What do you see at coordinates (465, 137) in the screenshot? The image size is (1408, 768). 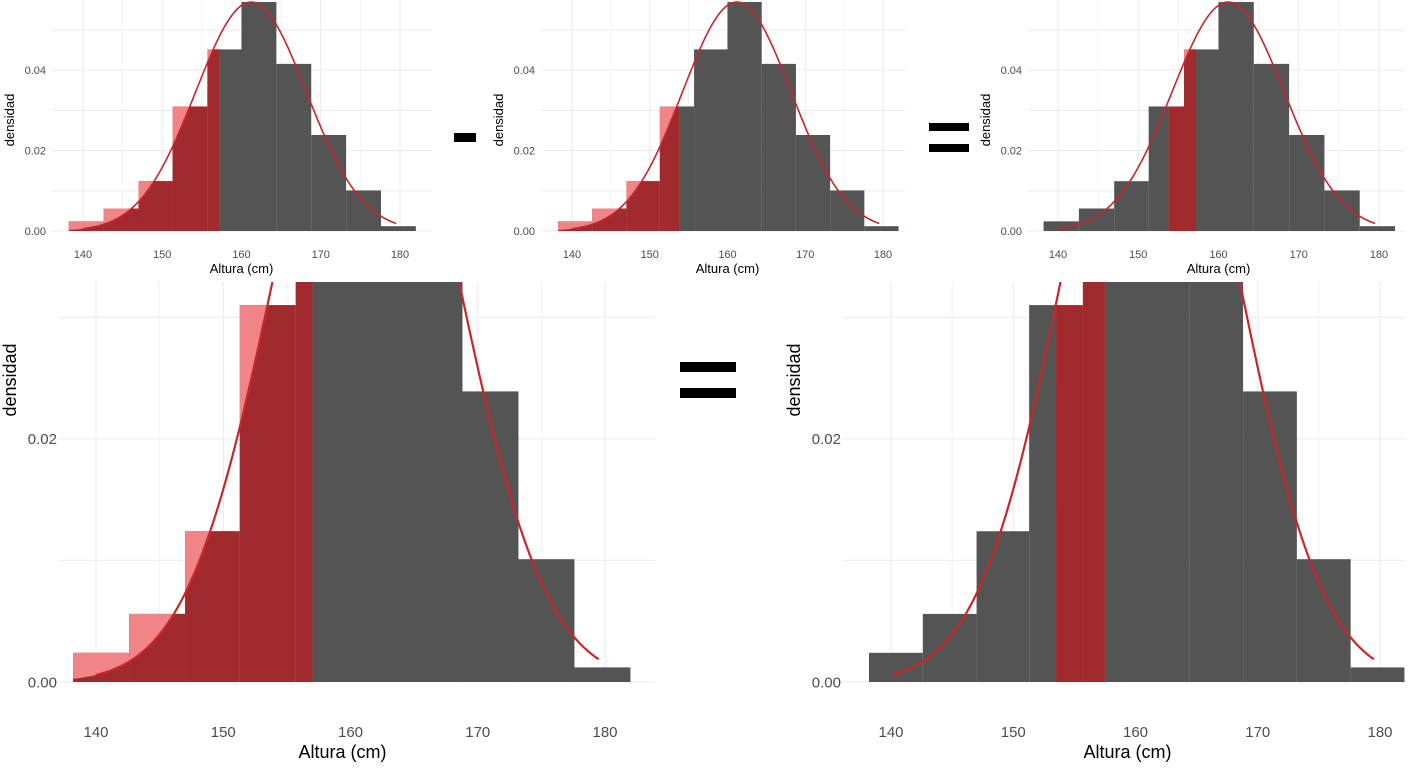 I see `minus-operator` at bounding box center [465, 137].